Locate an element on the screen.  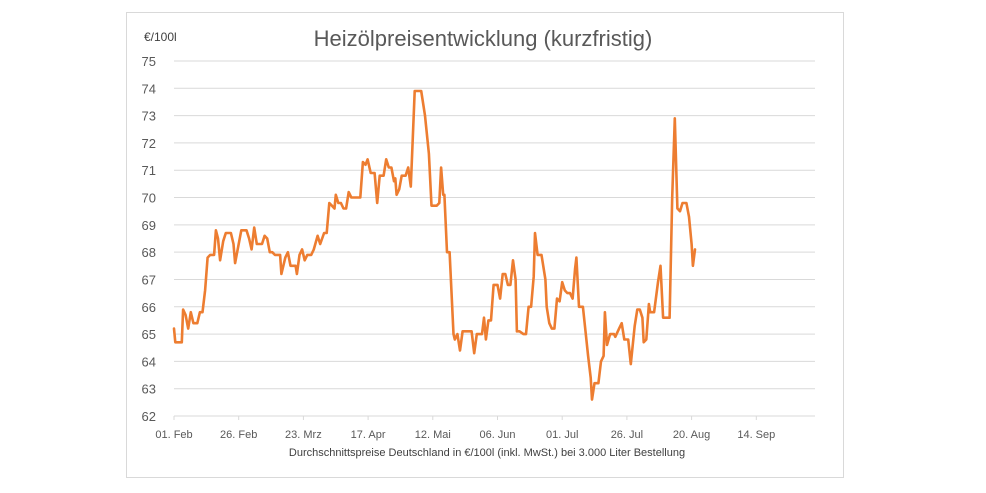
y-tick-label: 67 is located at coordinates (149, 279).